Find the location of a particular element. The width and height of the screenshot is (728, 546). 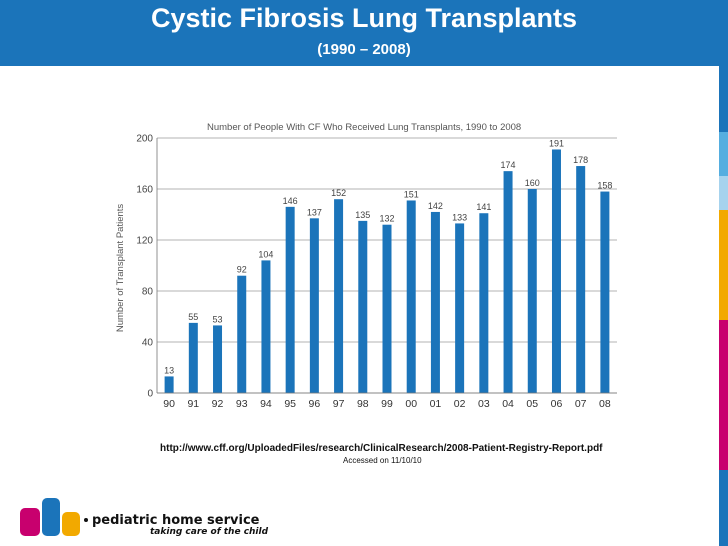

x-tick-label: 90 is located at coordinates (169, 404).